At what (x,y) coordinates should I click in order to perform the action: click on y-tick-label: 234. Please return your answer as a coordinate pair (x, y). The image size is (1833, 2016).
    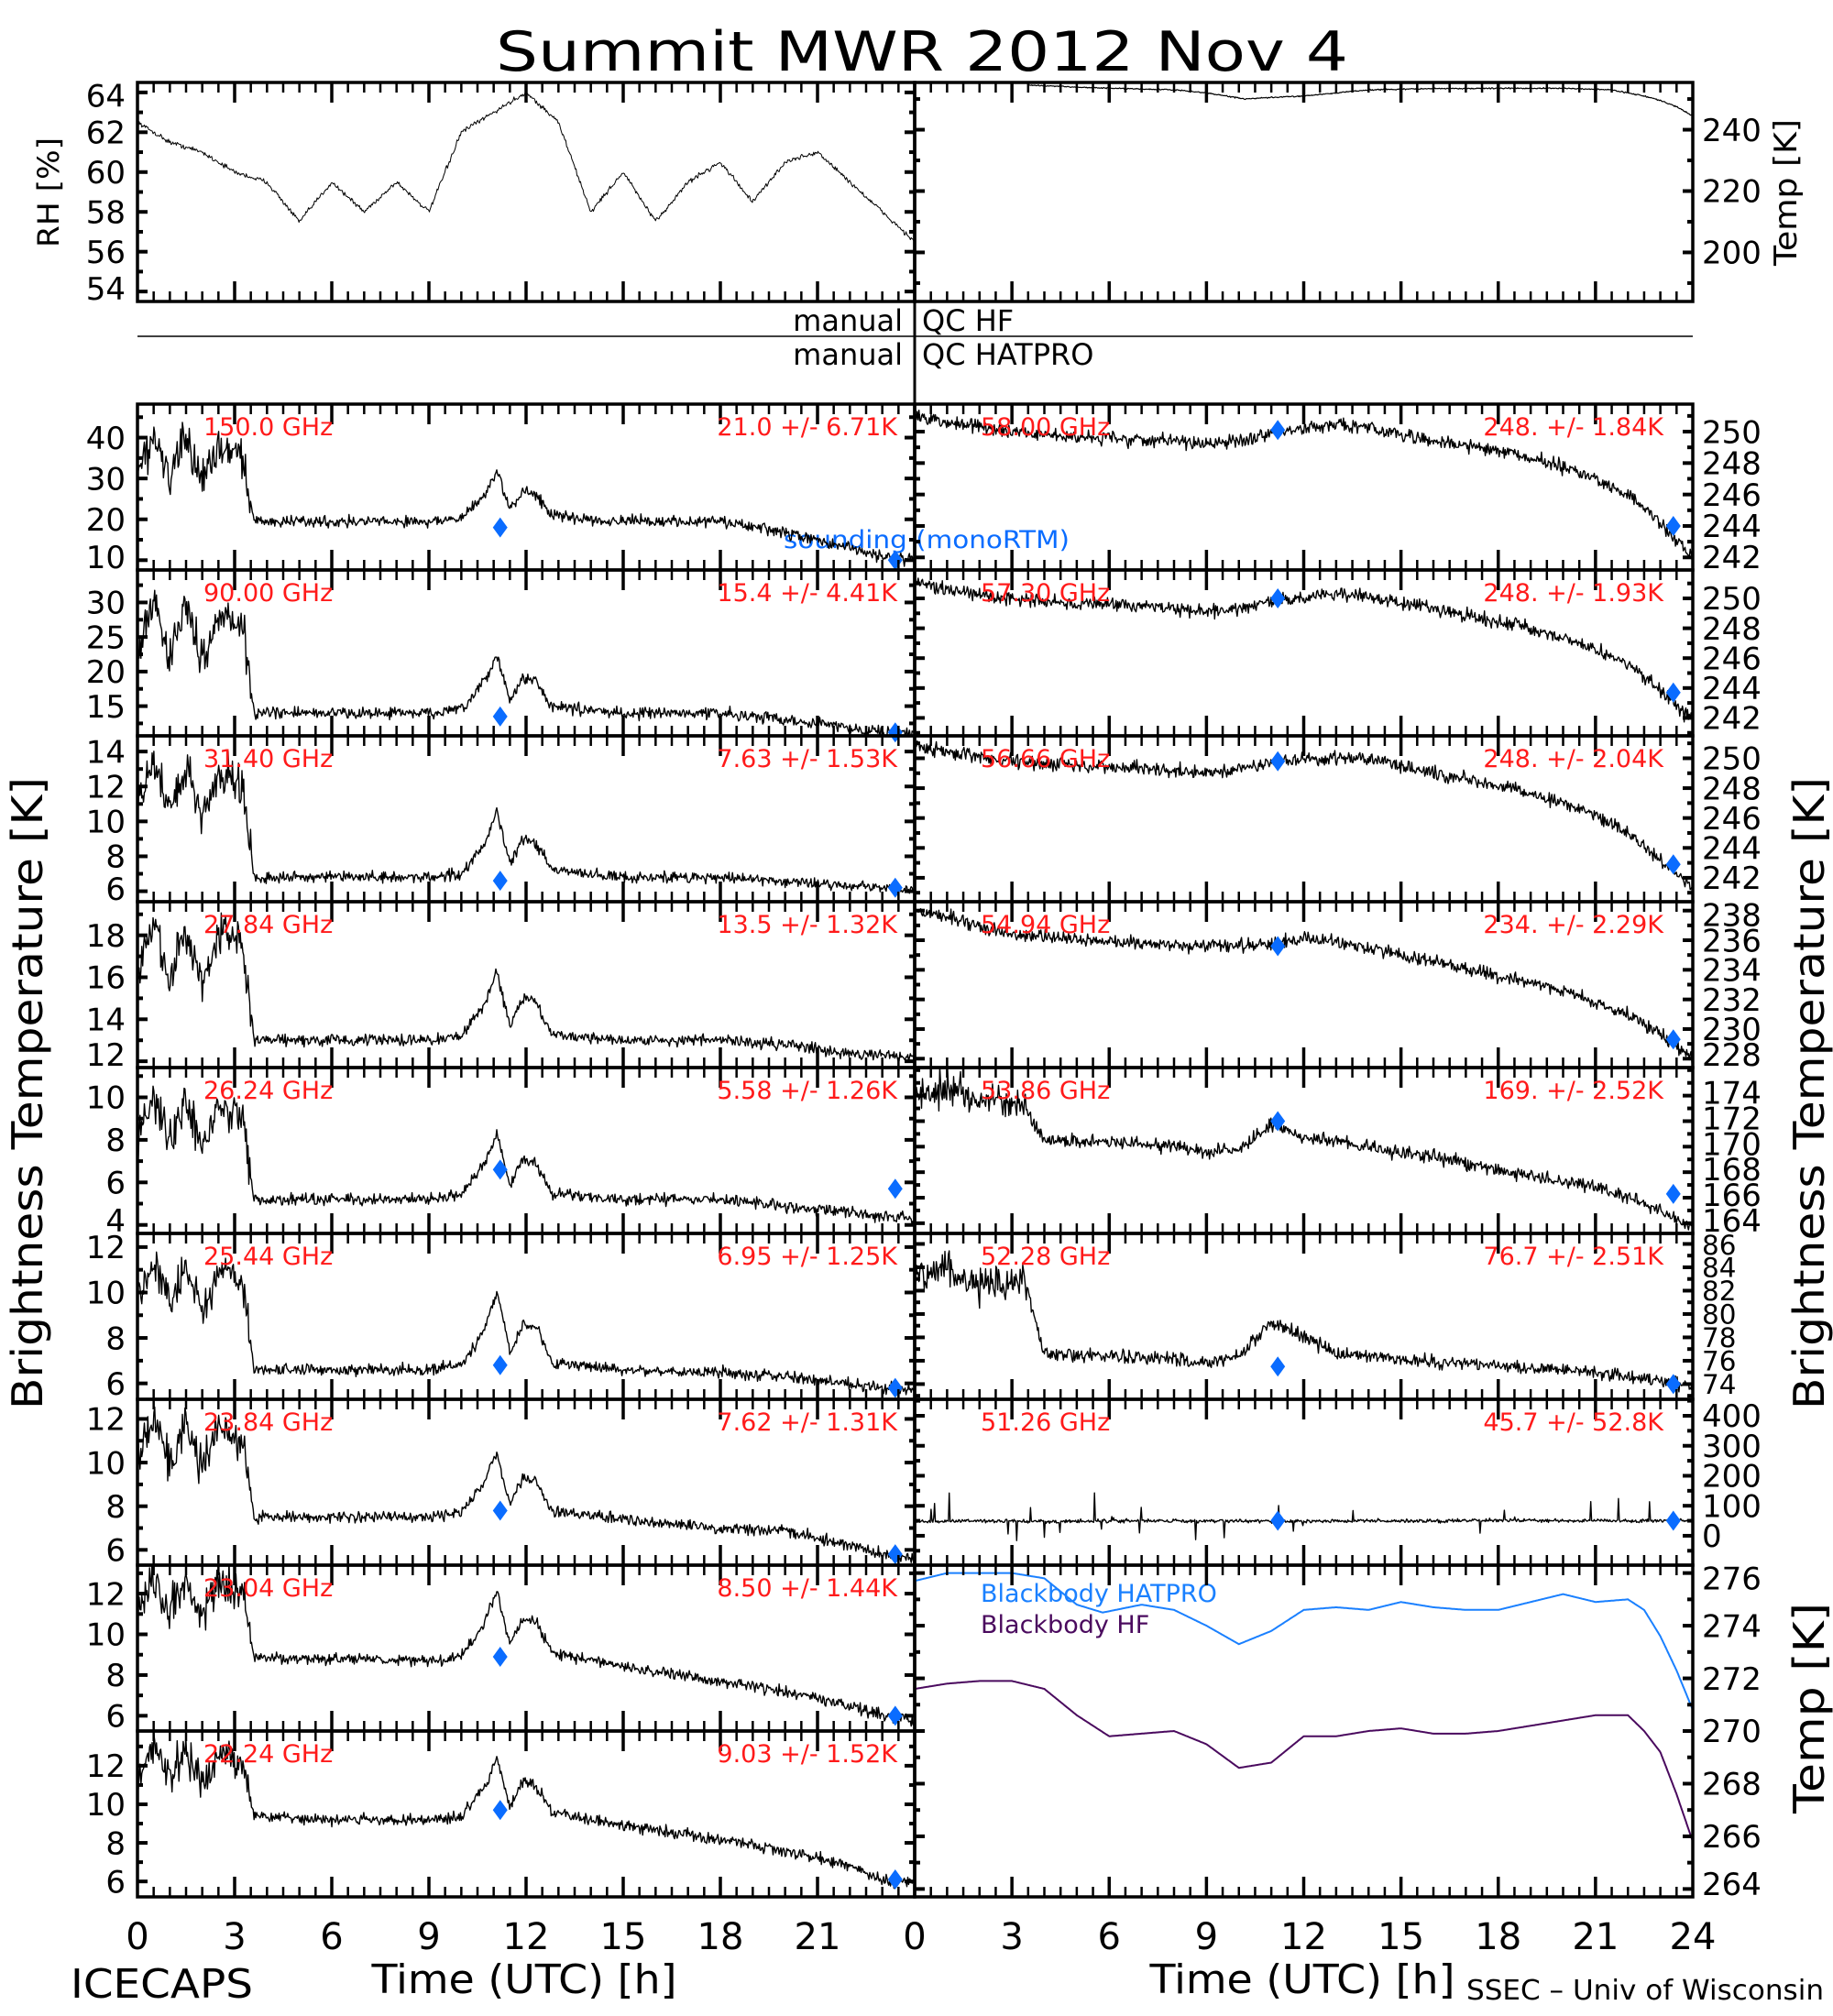
    Looking at the image, I should click on (1732, 971).